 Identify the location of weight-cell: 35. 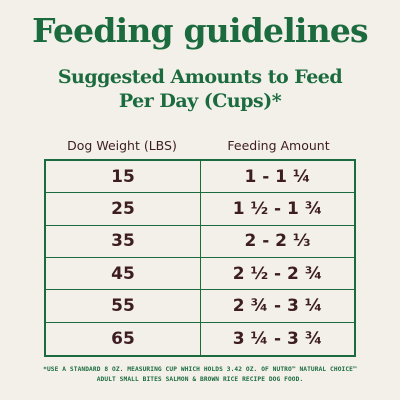
(123, 241).